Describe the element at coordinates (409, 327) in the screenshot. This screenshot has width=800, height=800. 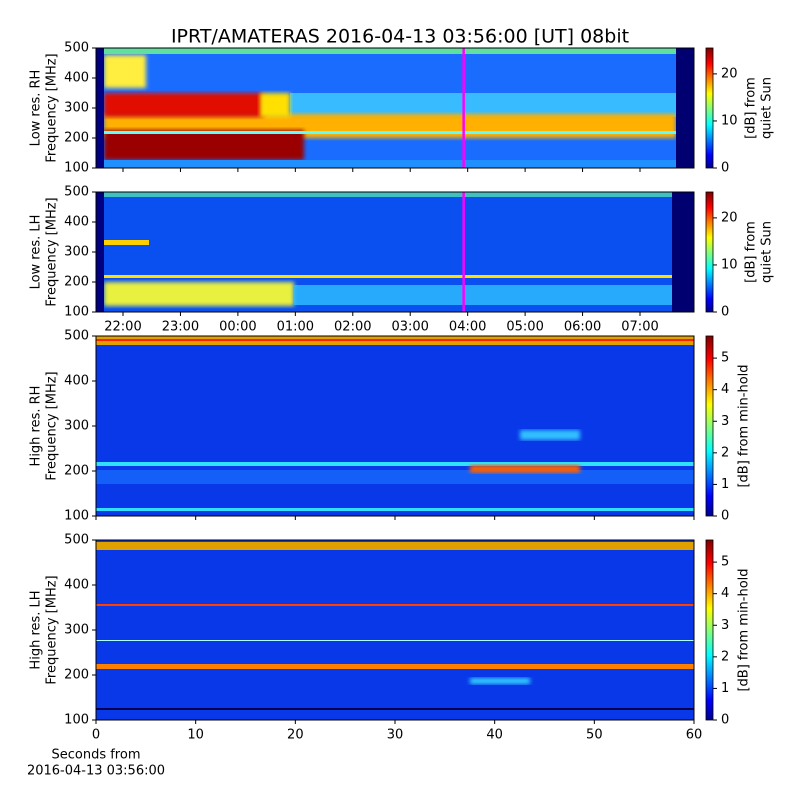
I see `x-tick-label: 03:00` at that location.